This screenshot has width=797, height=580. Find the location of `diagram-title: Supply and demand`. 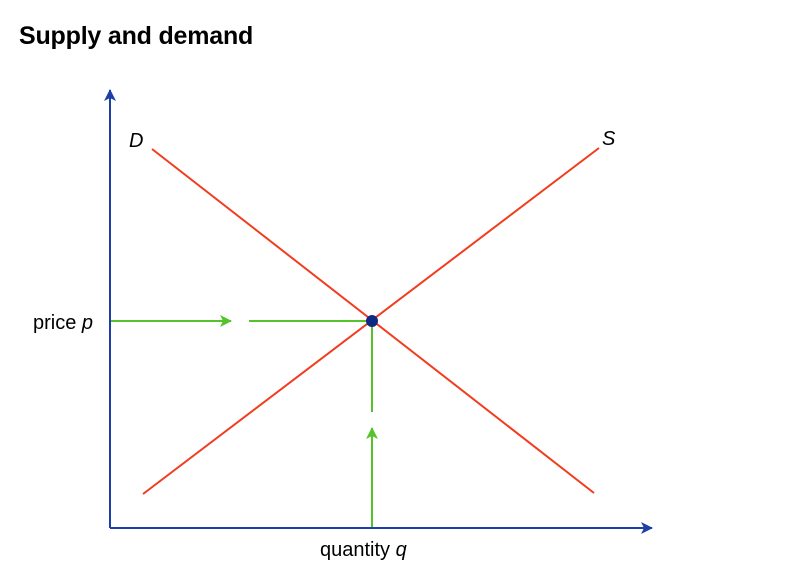

diagram-title: Supply and demand is located at coordinates (136, 36).